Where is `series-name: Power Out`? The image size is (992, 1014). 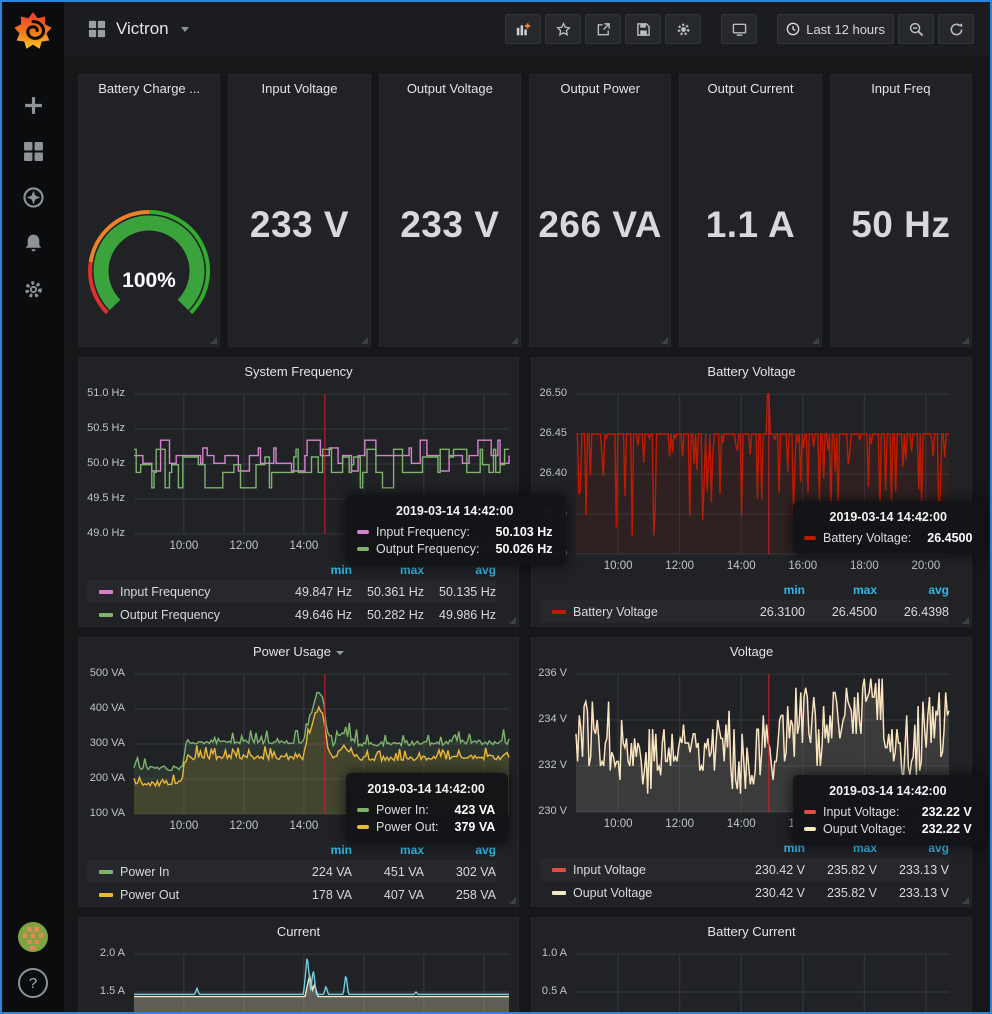 series-name: Power Out is located at coordinates (150, 894).